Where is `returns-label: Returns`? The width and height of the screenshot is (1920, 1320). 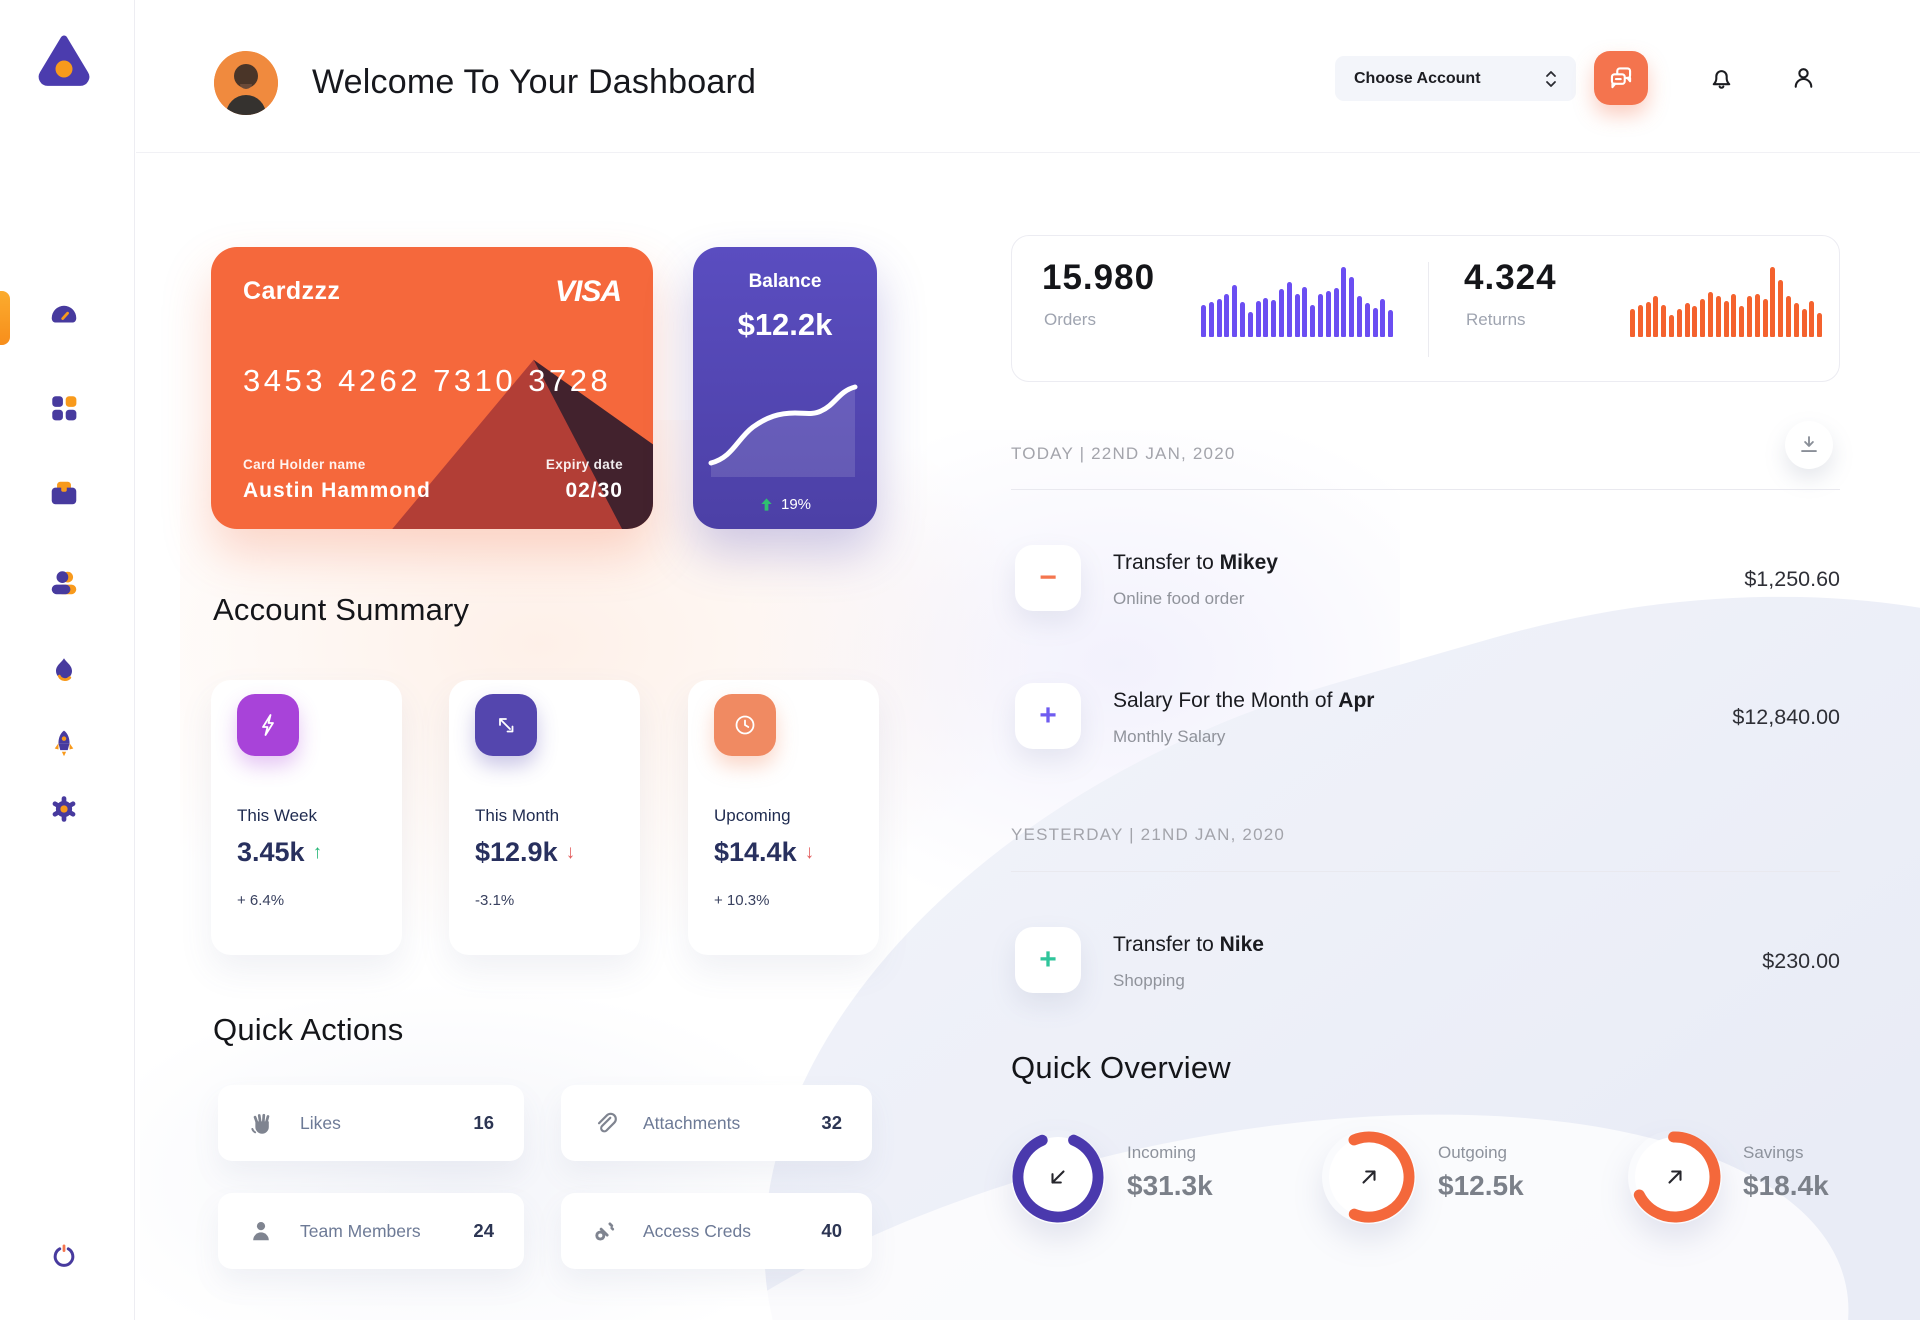
returns-label: Returns is located at coordinates (1496, 319).